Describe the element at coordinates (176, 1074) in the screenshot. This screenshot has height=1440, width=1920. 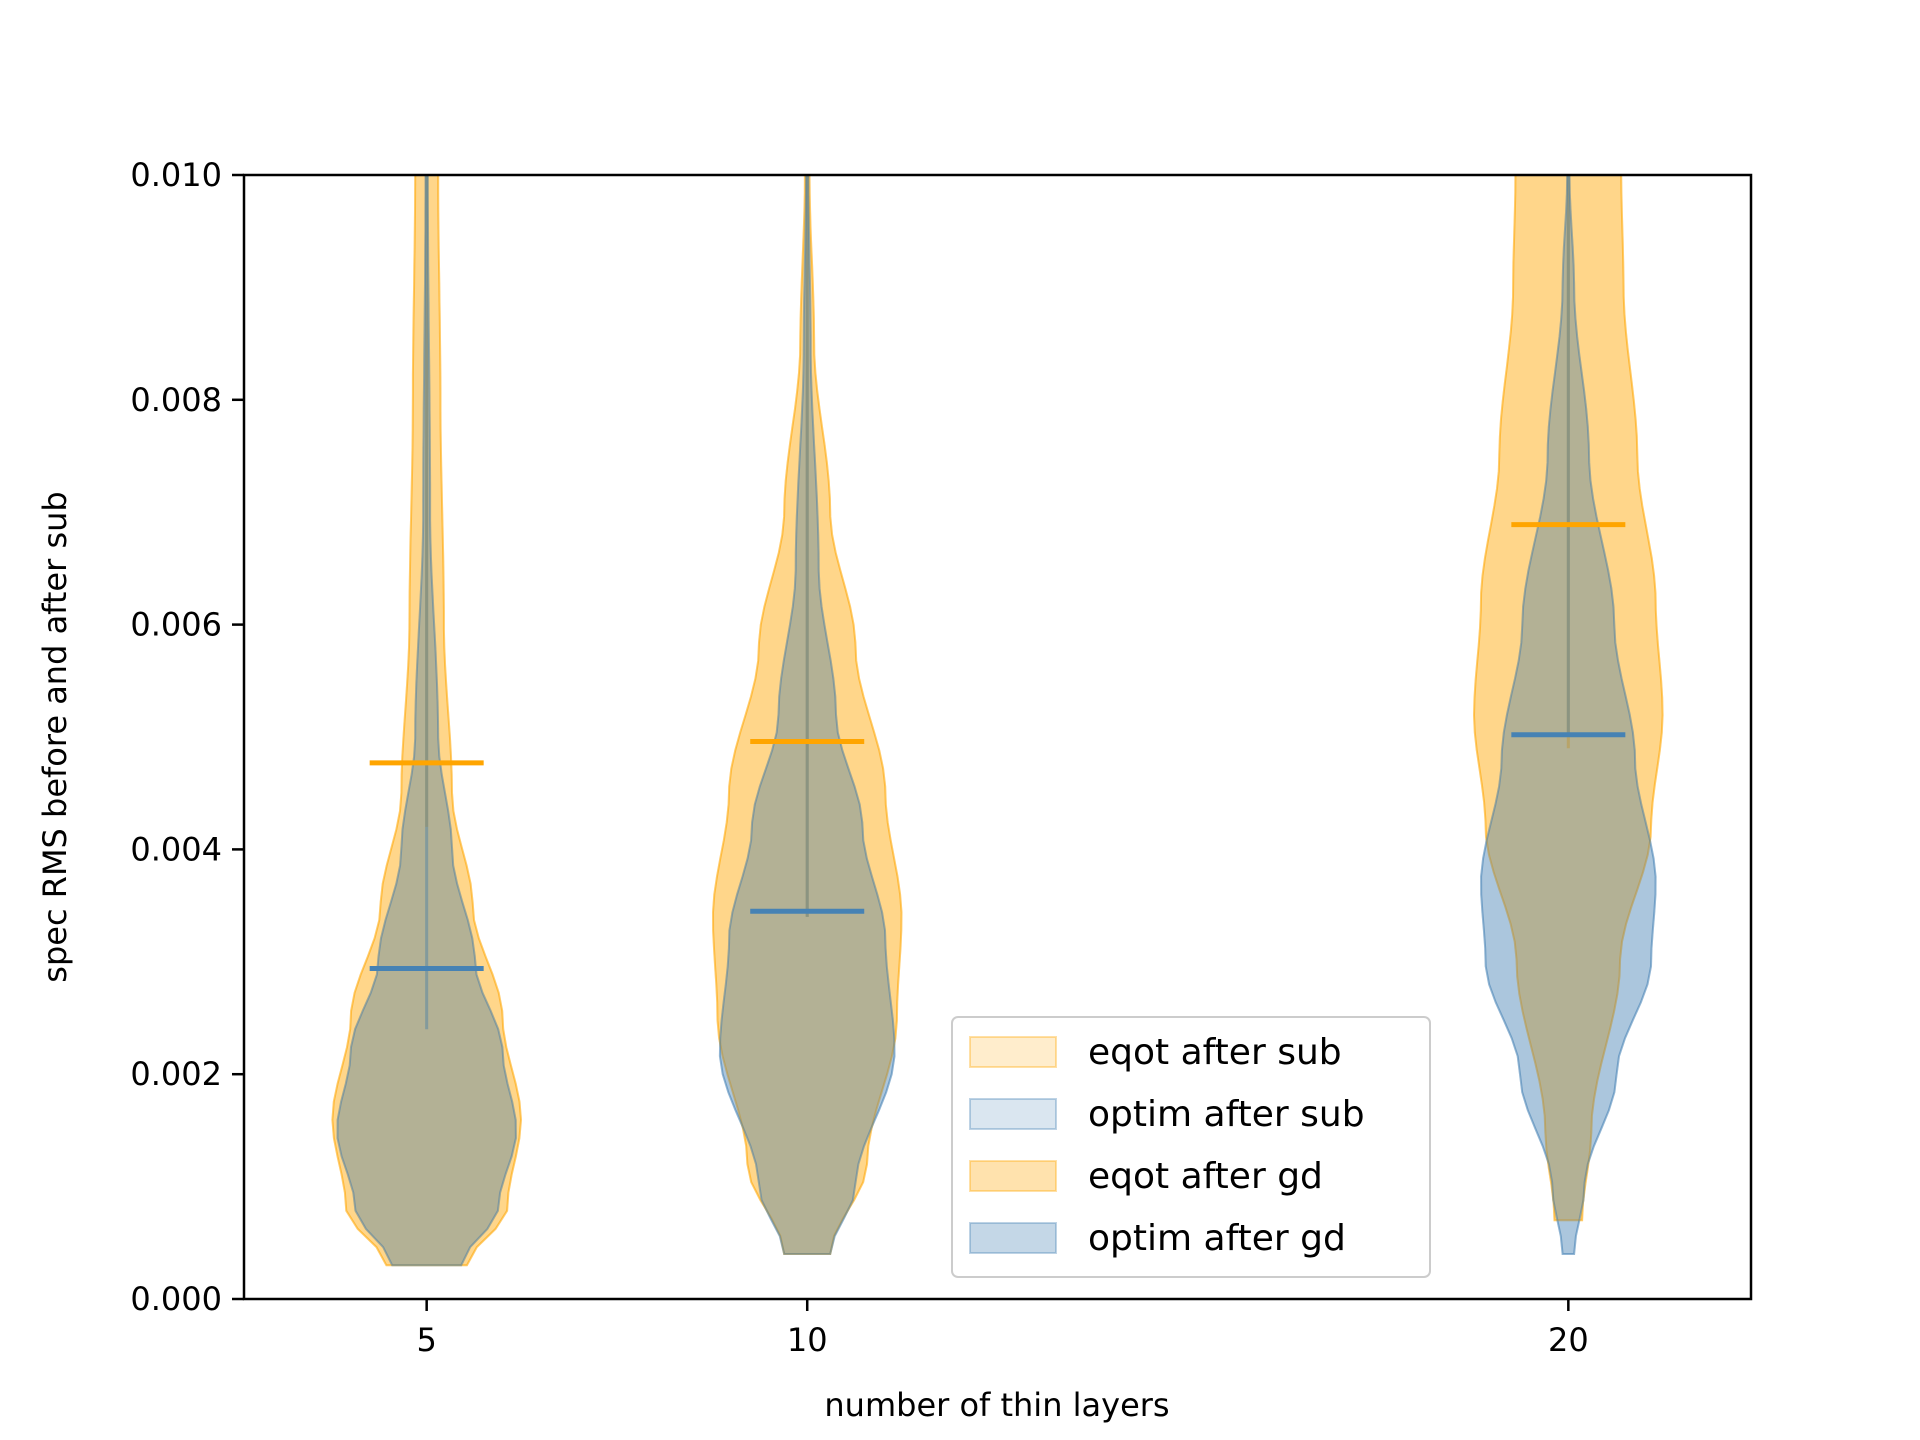
I see `y-tick-label: 0.002` at that location.